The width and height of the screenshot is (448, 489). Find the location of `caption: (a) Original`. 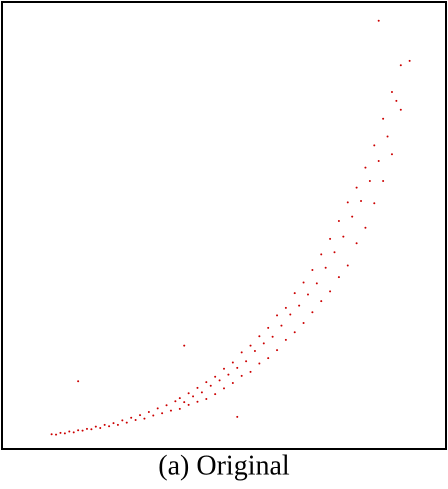

caption: (a) Original is located at coordinates (224, 465).